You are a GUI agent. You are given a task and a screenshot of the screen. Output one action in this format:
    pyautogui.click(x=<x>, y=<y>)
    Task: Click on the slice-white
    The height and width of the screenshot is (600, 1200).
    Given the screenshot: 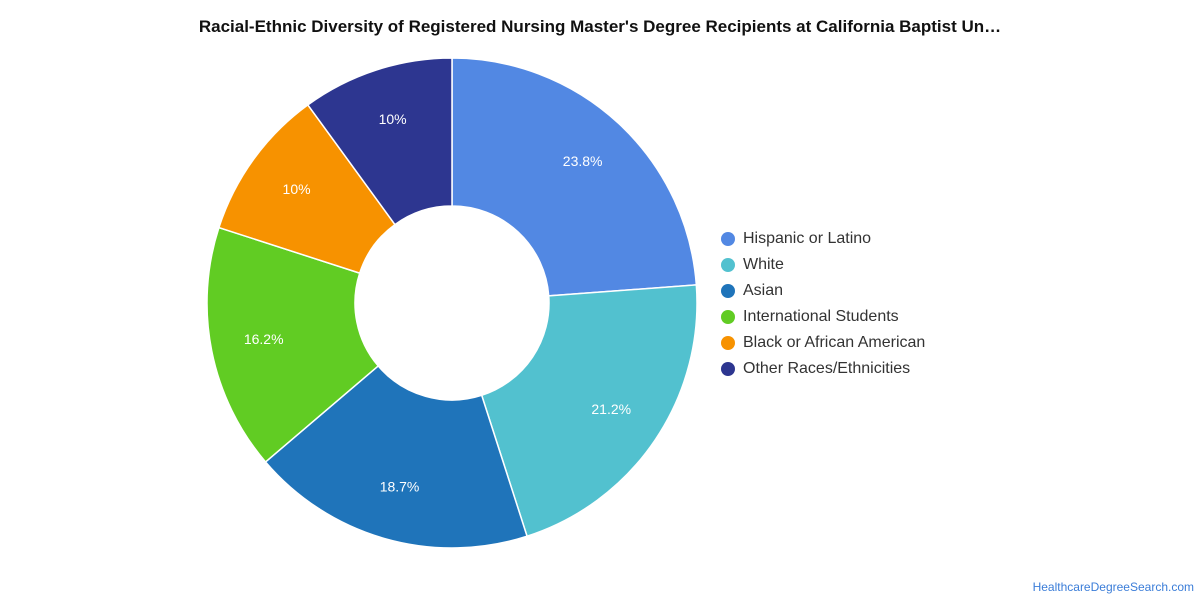 What is the action you would take?
    pyautogui.click(x=589, y=411)
    